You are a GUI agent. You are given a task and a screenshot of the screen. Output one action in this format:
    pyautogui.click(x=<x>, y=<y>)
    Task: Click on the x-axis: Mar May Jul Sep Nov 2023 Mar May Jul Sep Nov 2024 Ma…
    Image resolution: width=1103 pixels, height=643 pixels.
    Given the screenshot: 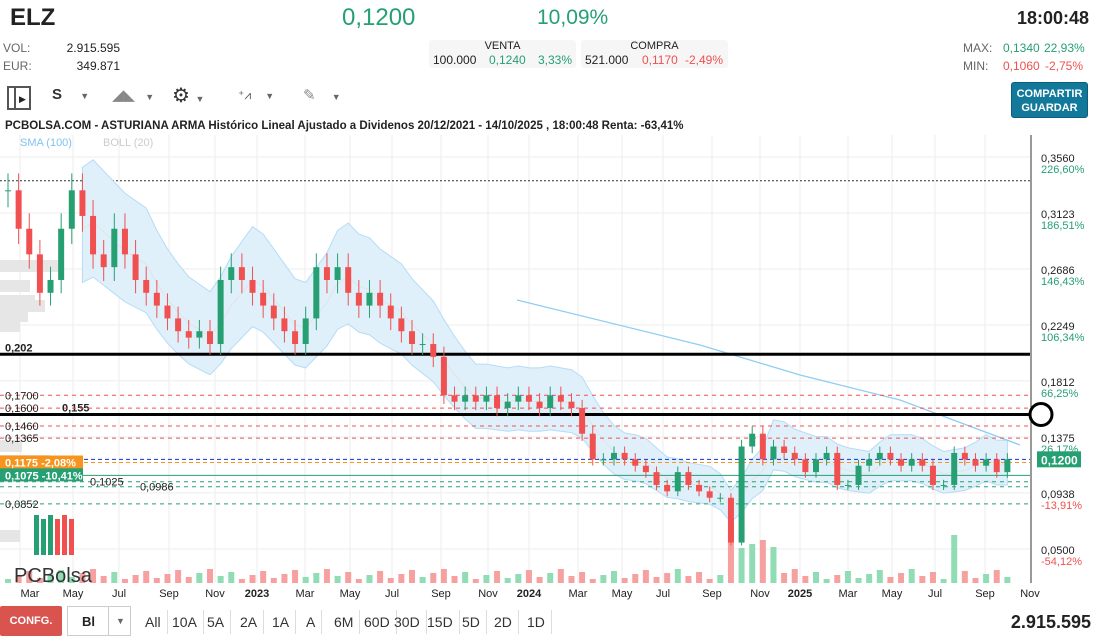 What is the action you would take?
    pyautogui.click(x=520, y=594)
    